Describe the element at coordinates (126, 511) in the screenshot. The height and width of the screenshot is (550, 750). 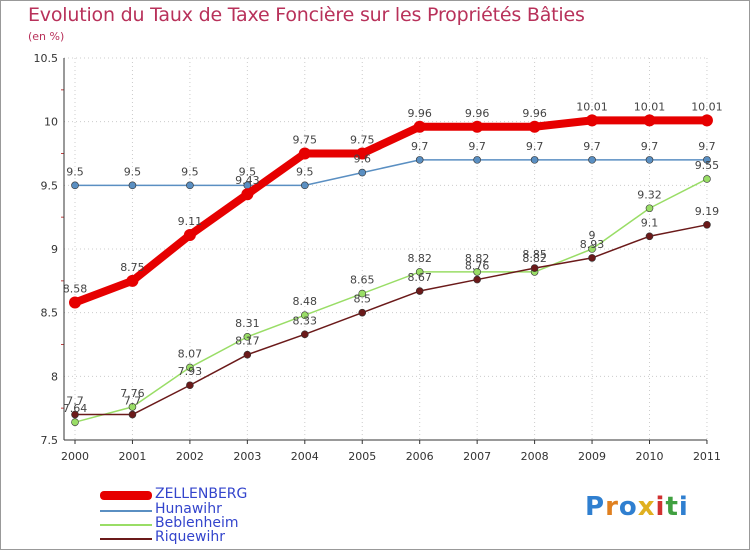
I see `legend-swatch-hunawihr` at that location.